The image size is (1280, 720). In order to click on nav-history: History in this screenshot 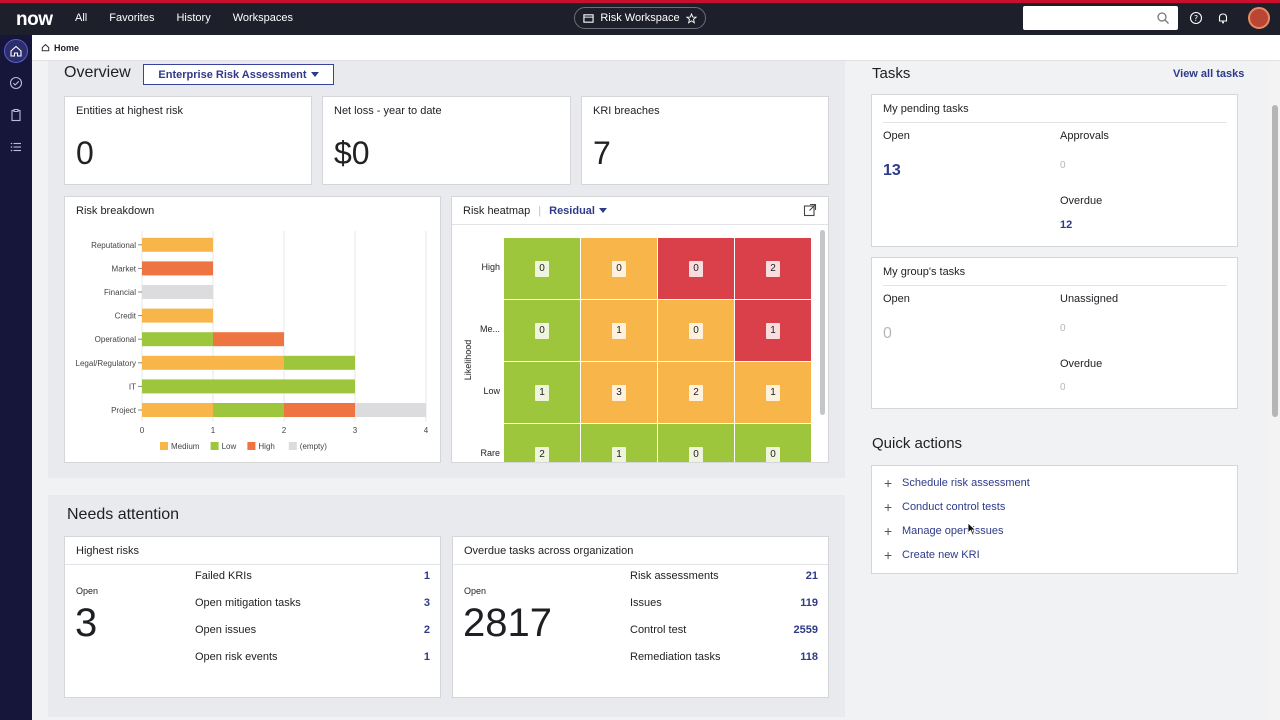, I will do `click(193, 18)`.